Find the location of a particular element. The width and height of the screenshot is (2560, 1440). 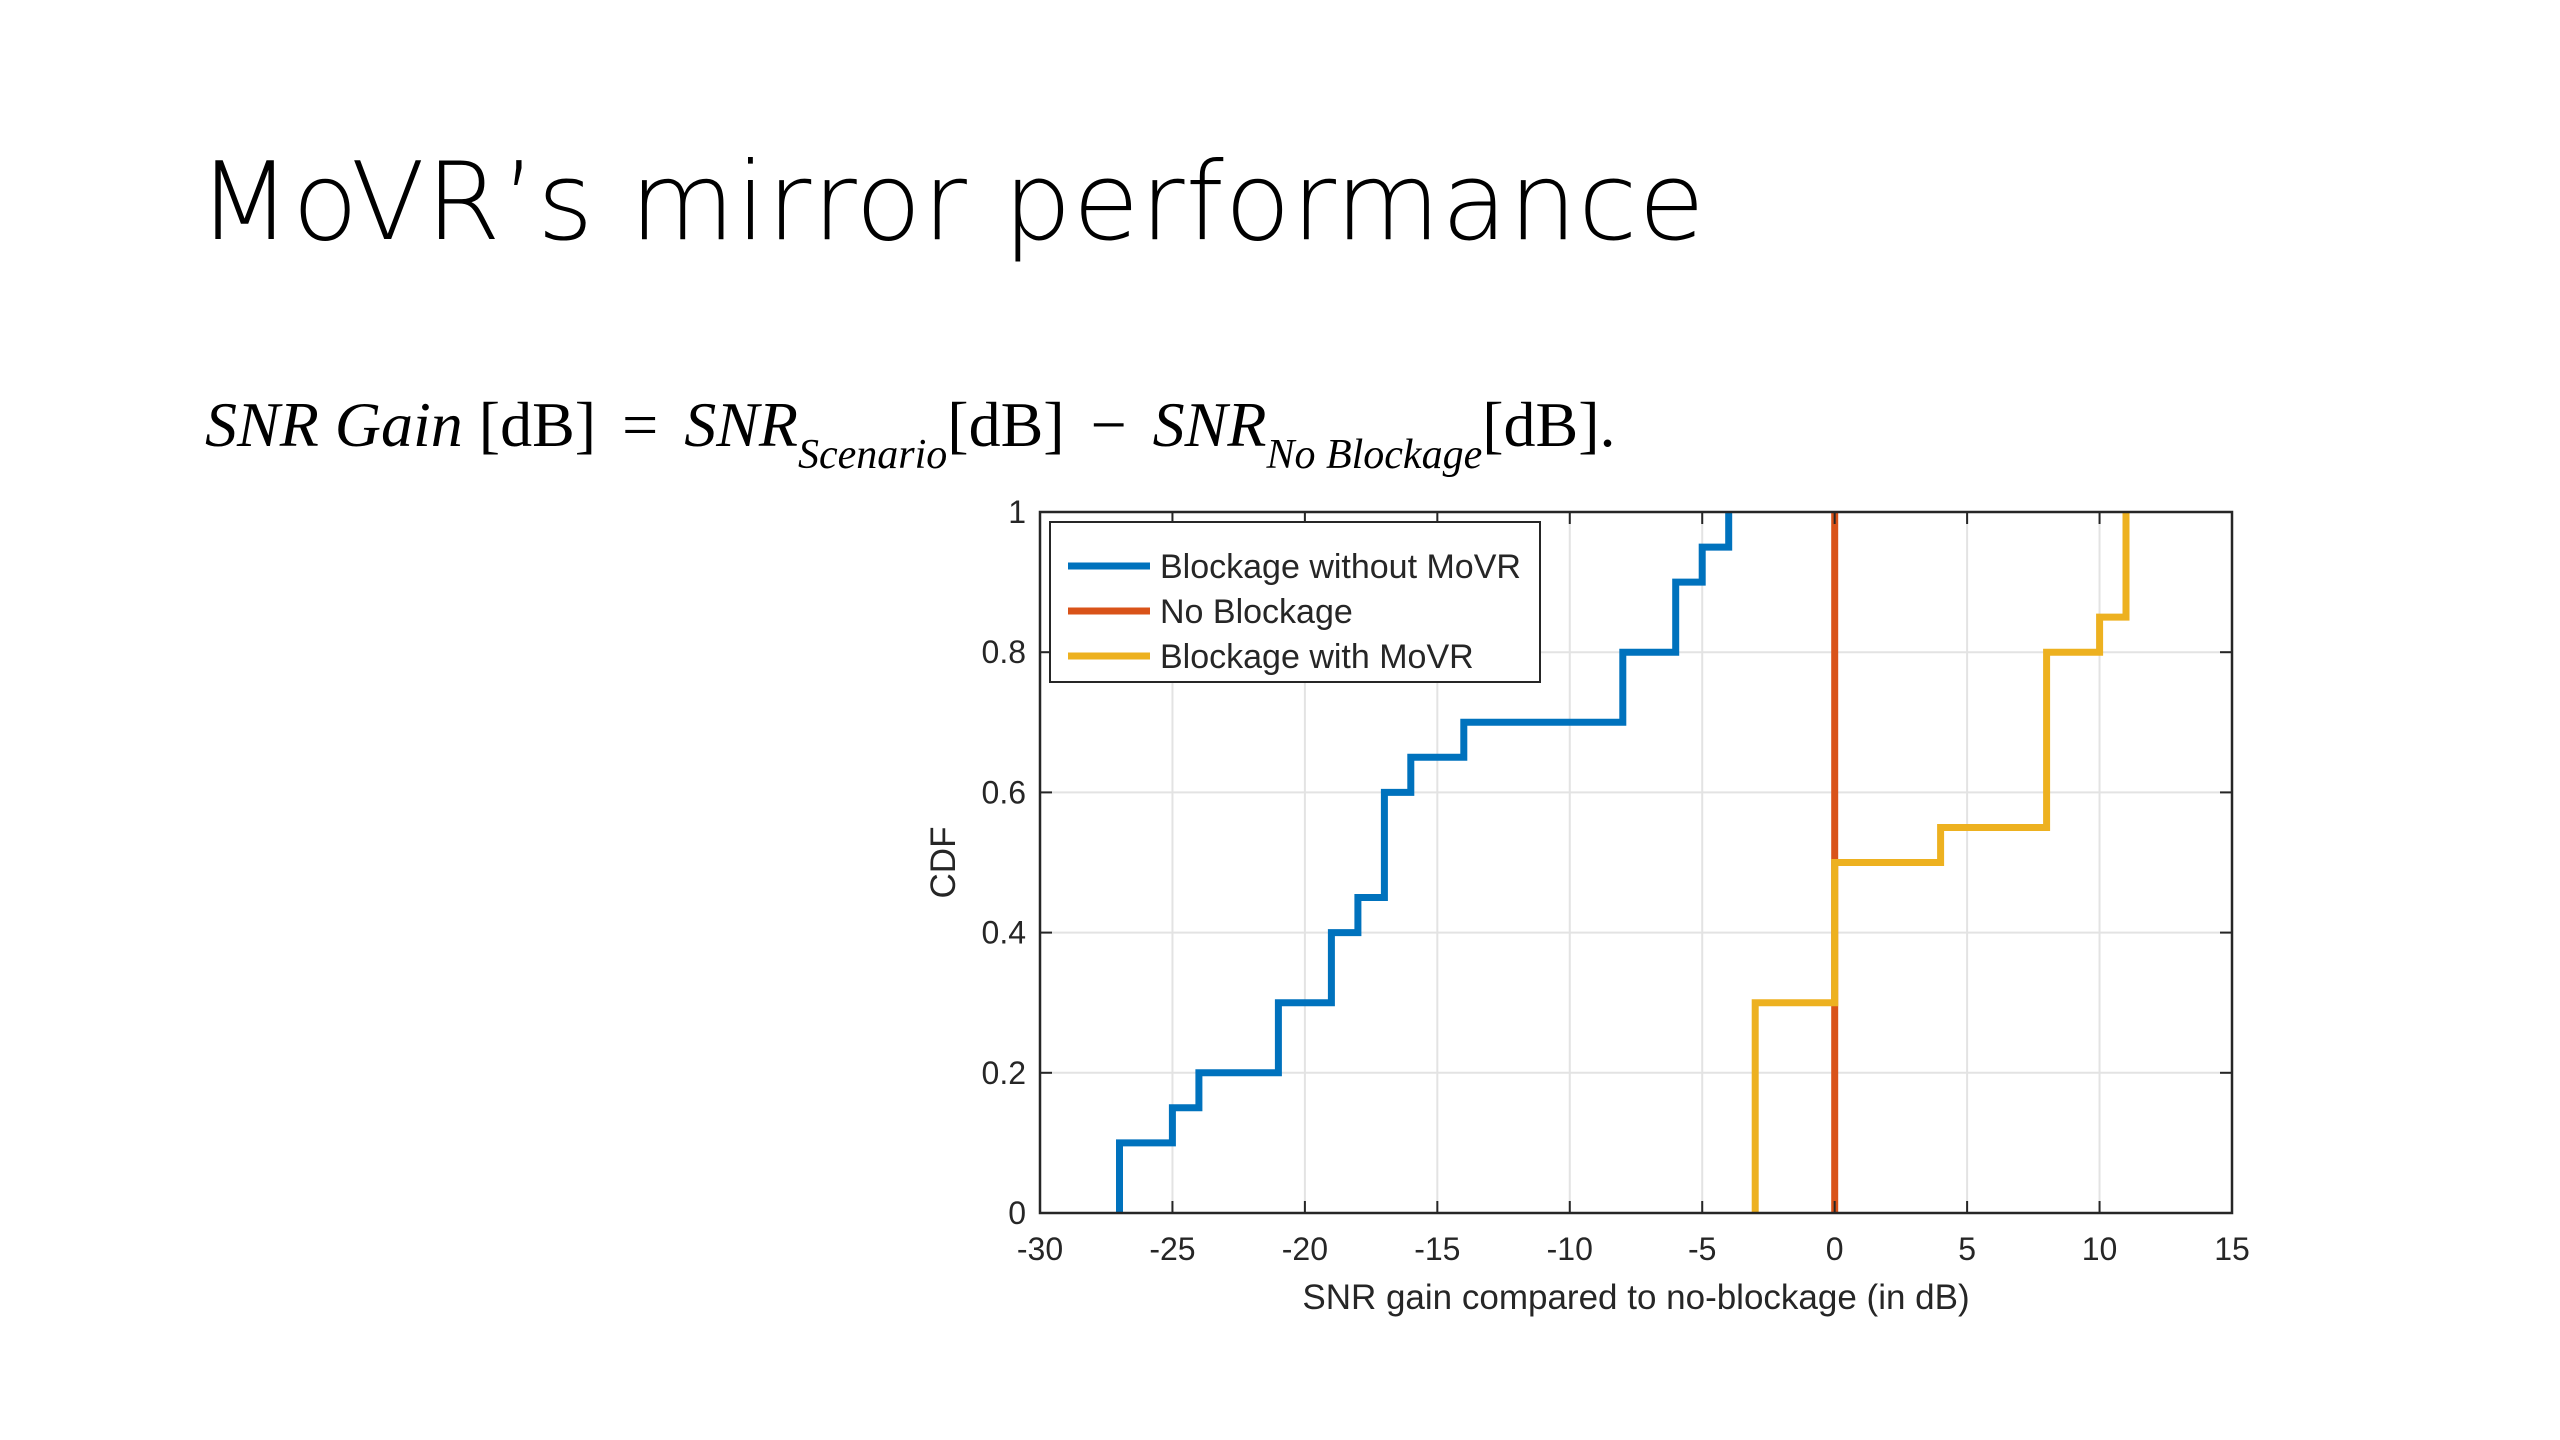

legend-label-3: Blockage with MoVR is located at coordinates (1317, 657).